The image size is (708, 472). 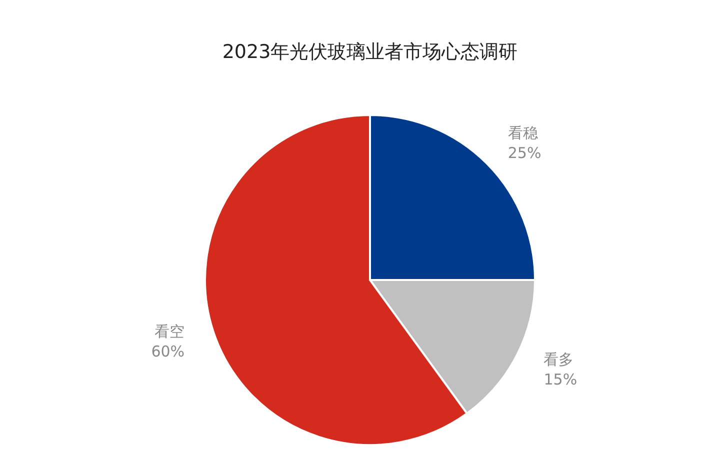 I want to click on slice-label: 看空, so click(x=169, y=331).